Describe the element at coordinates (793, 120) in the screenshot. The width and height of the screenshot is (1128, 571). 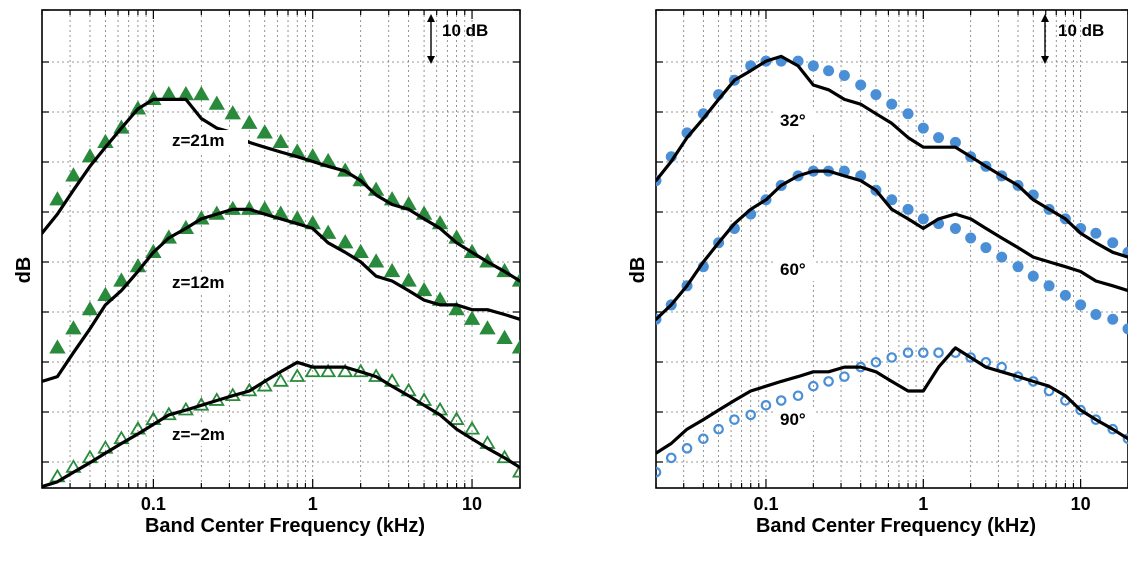
I see `curve-annotation: 32°` at that location.